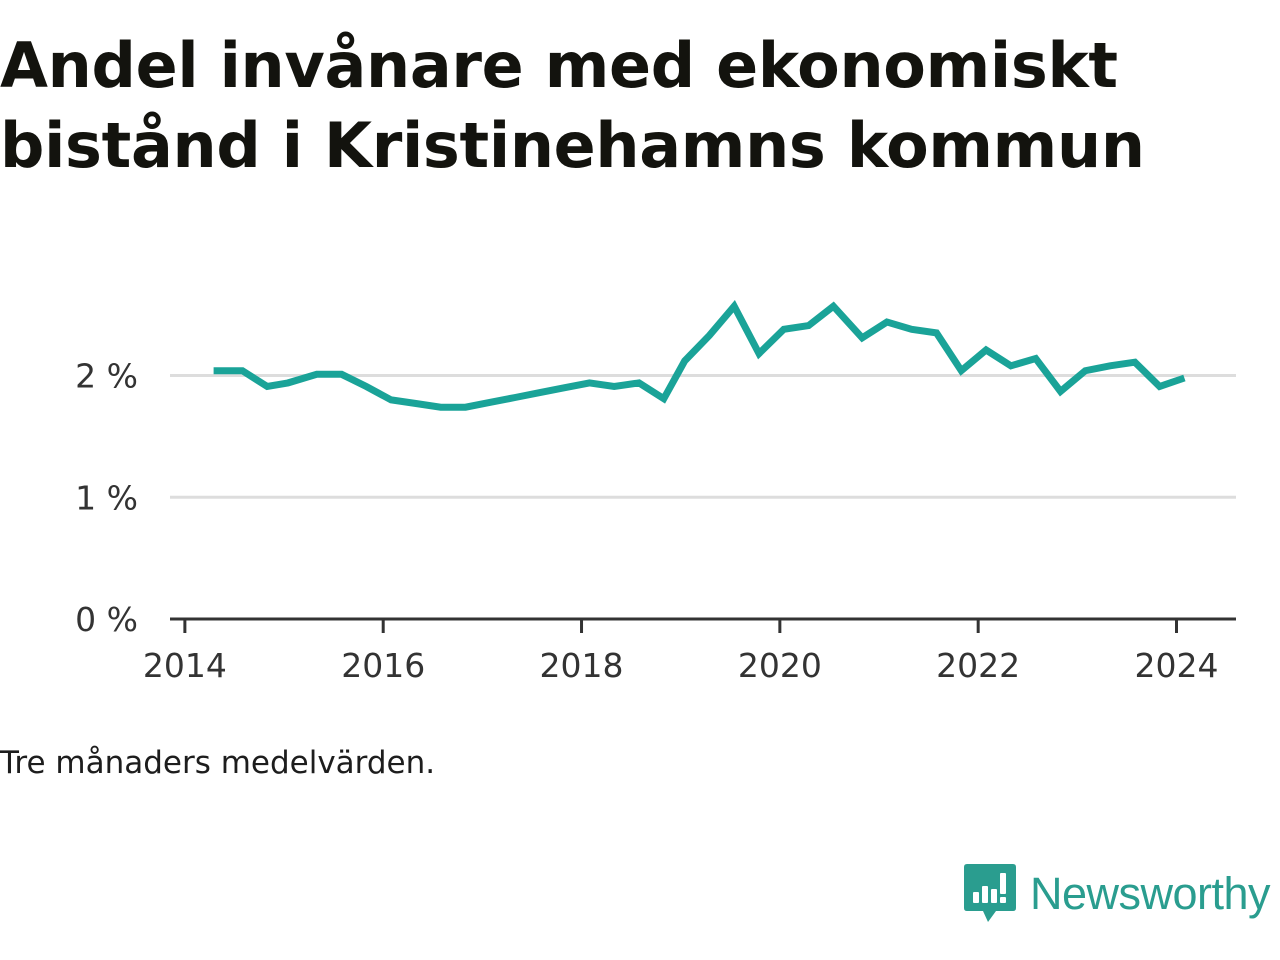 The height and width of the screenshot is (960, 1280). I want to click on y-axis-tick-labels: 0 % 1 % 2 %, so click(106, 498).